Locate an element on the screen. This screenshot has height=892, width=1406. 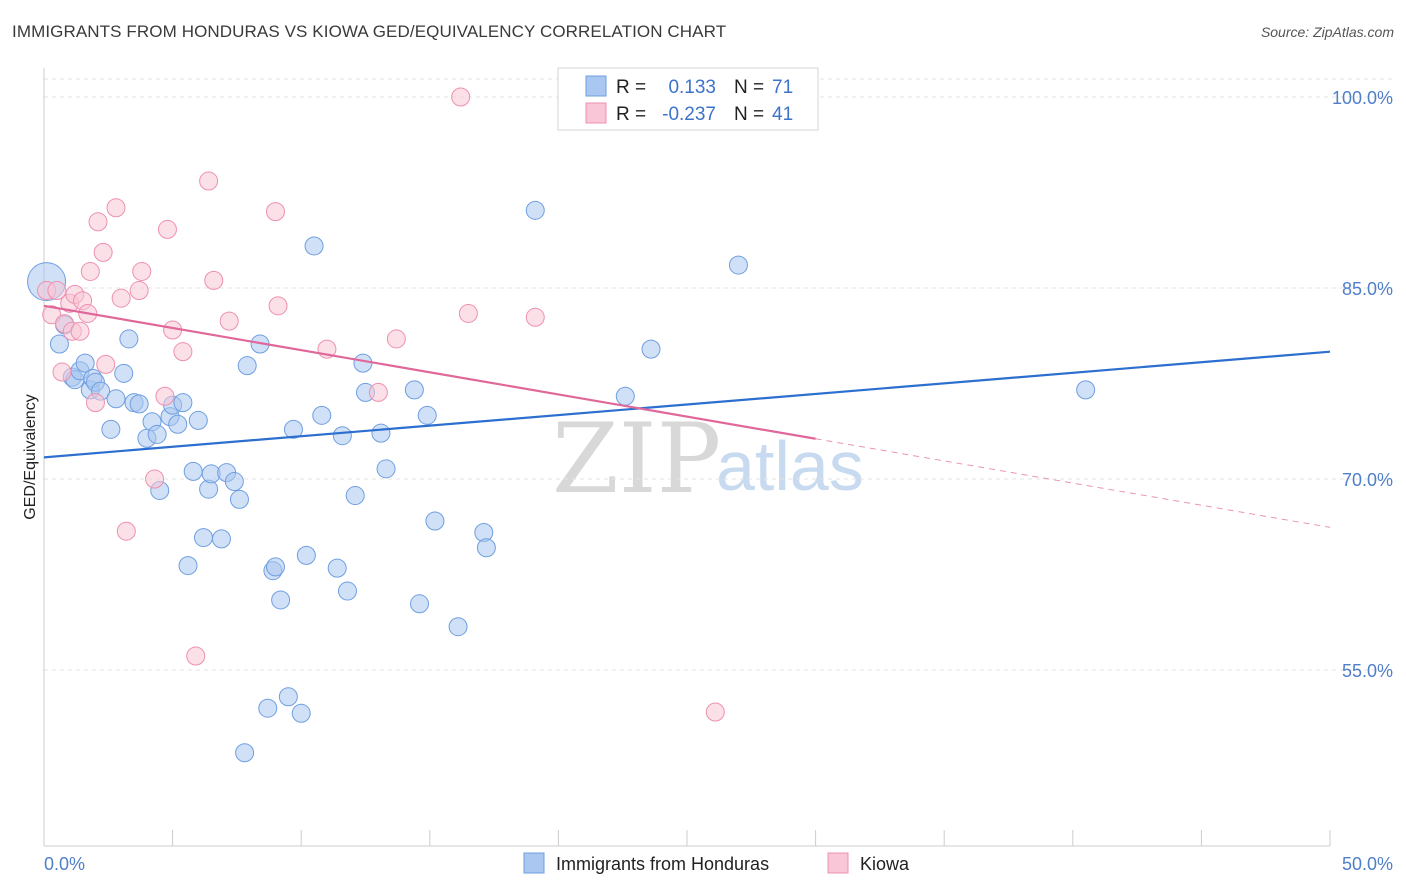
y-tick-label: 55.0% is located at coordinates (1367, 671).